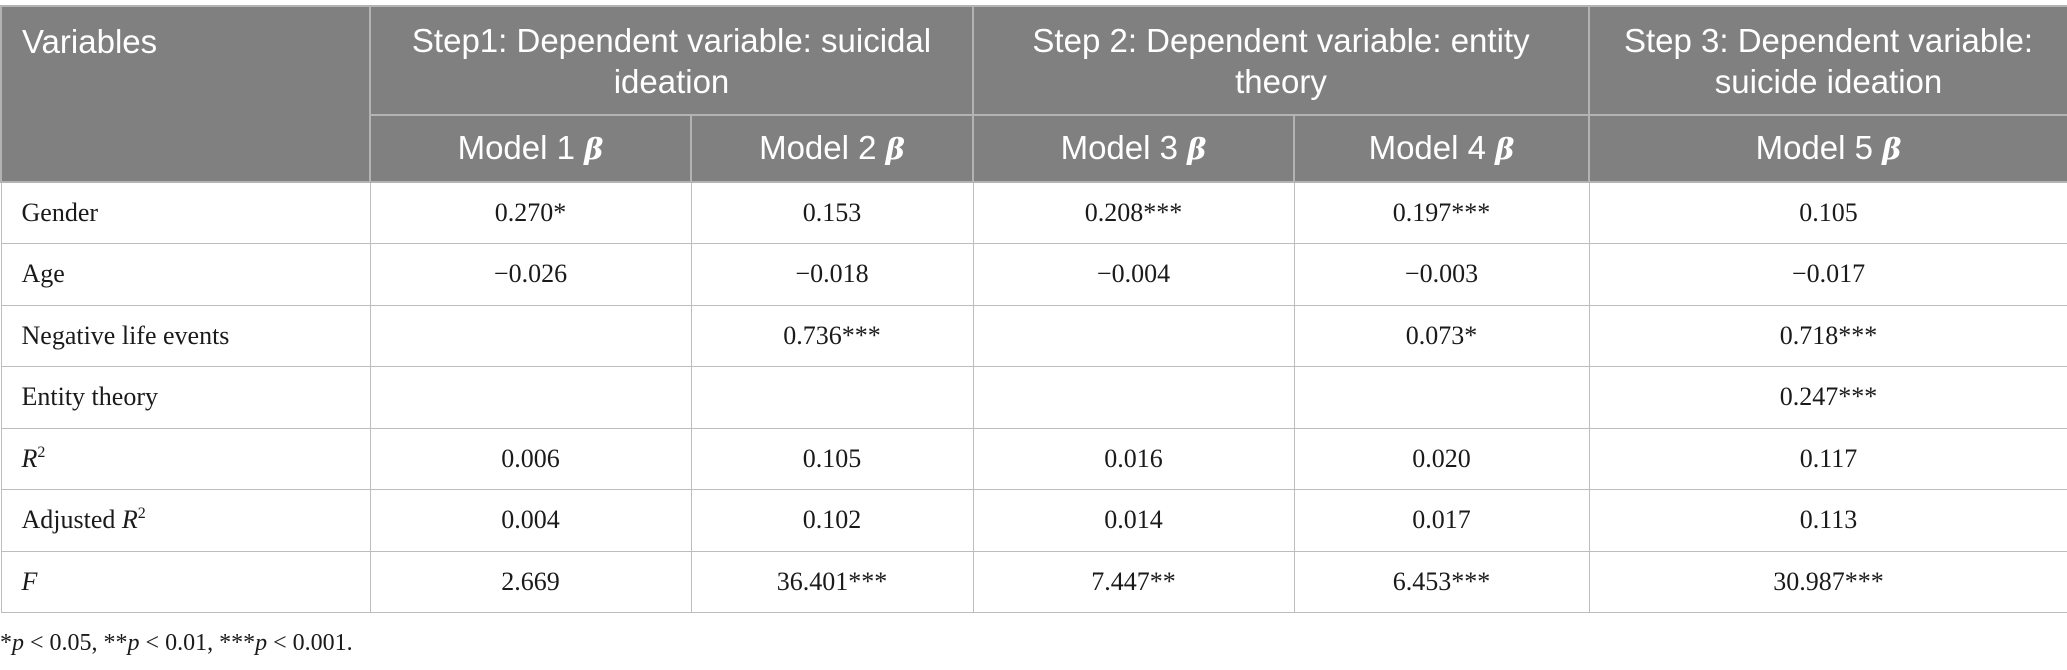 This screenshot has width=2067, height=670. What do you see at coordinates (832, 212) in the screenshot?
I see `table-cell: 0.153` at bounding box center [832, 212].